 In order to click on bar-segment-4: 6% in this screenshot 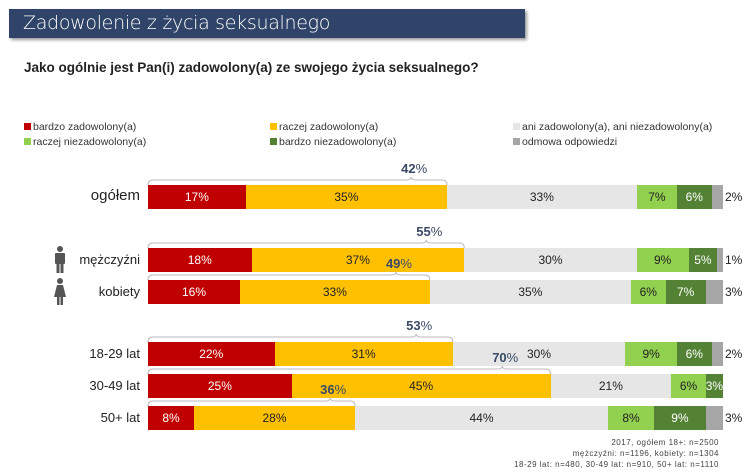, I will do `click(694, 354)`.